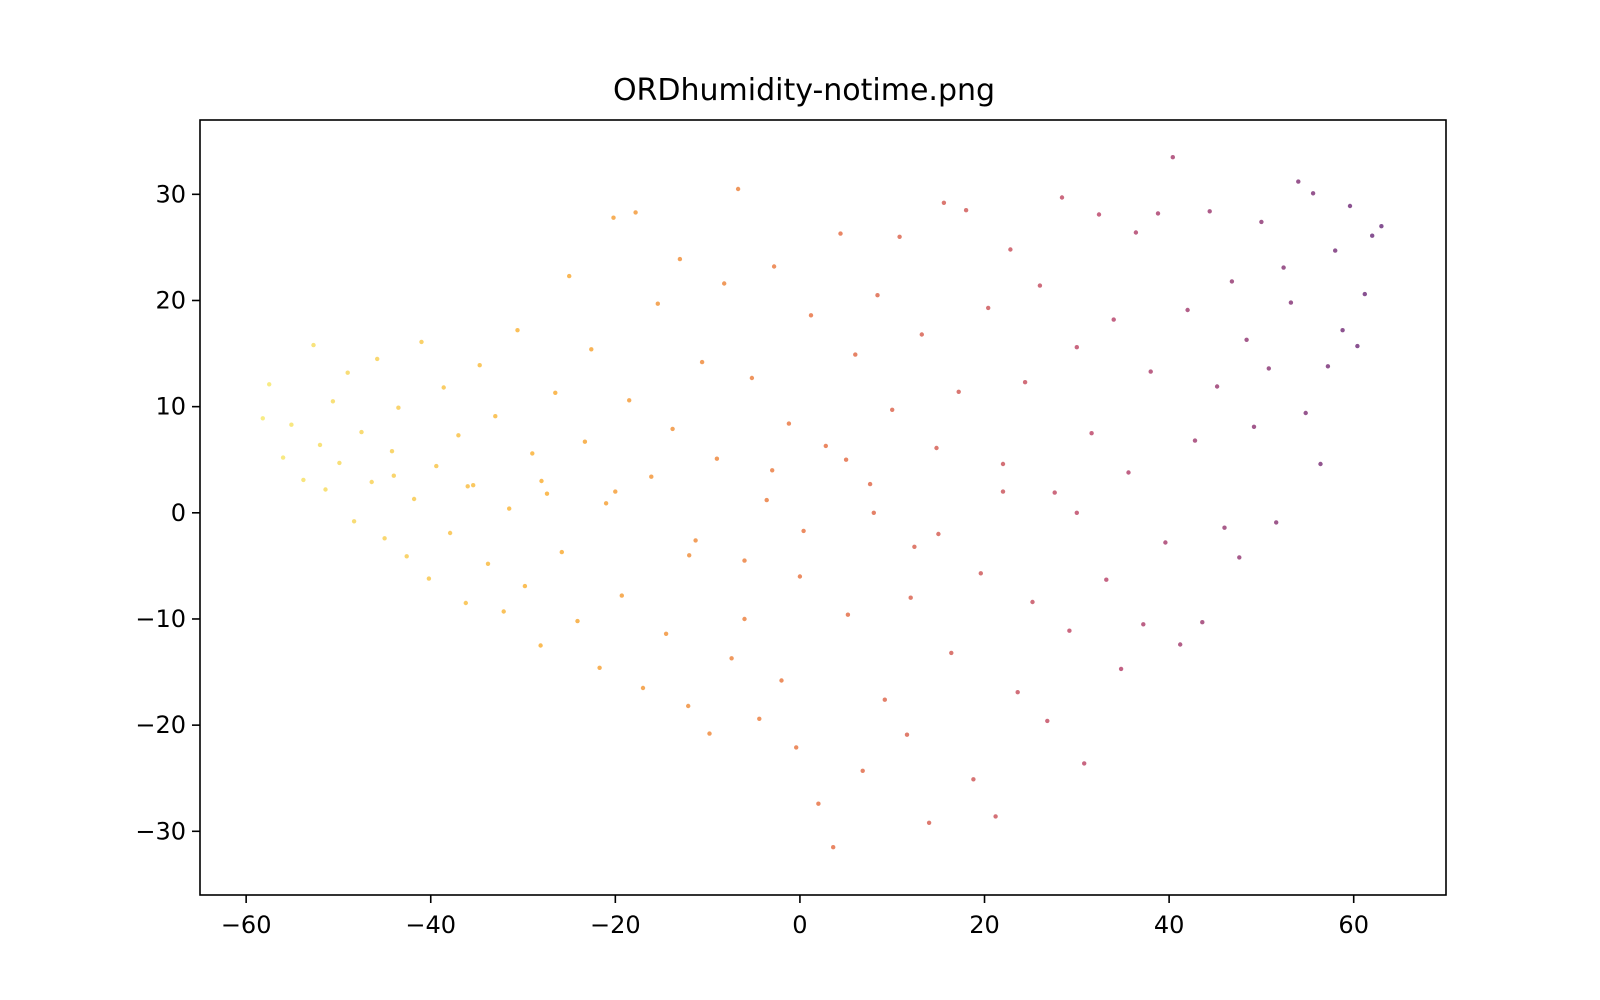  Describe the element at coordinates (984, 925) in the screenshot. I see `x-tick-label: 20` at that location.